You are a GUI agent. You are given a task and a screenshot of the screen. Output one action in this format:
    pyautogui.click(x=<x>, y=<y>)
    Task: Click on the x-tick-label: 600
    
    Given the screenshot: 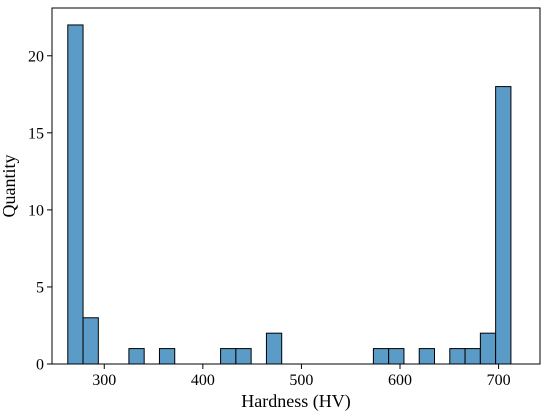 What is the action you would take?
    pyautogui.click(x=400, y=380)
    